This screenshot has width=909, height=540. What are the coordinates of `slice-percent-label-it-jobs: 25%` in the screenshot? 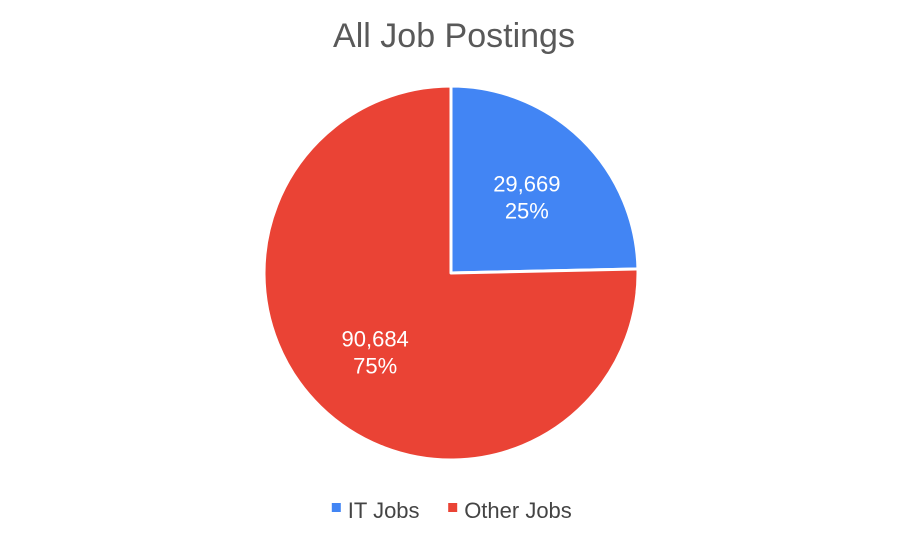 It's located at (527, 210).